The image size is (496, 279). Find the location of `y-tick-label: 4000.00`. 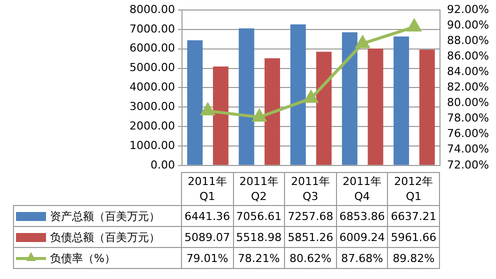

y-tick-label: 4000.00 is located at coordinates (152, 87).